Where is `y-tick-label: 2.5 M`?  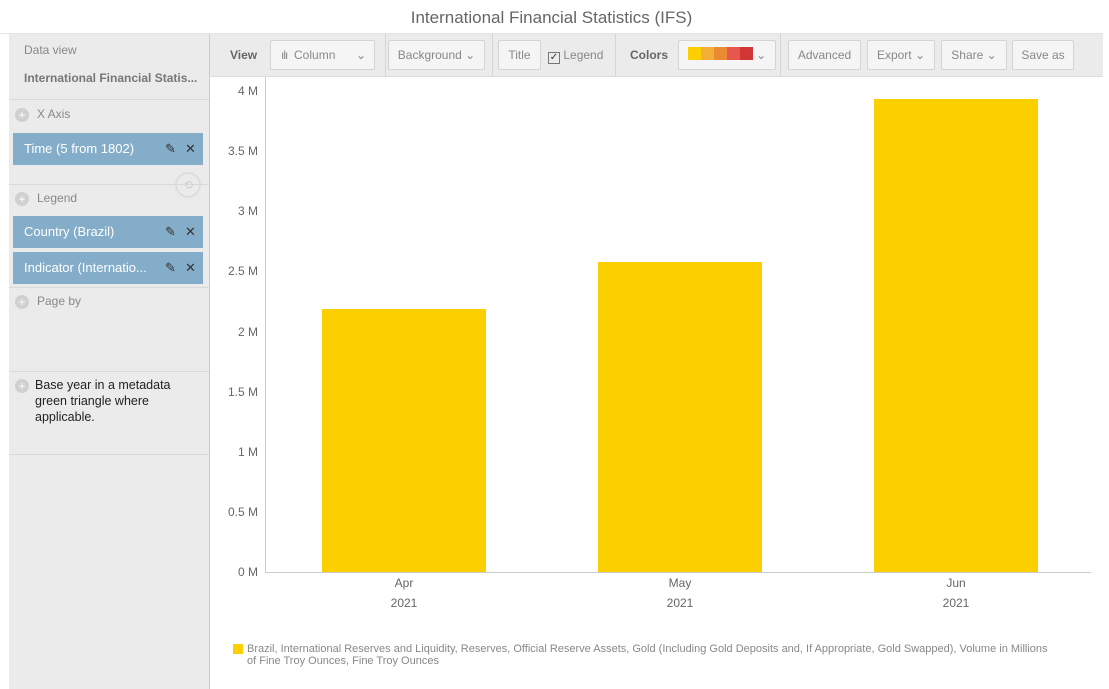
y-tick-label: 2.5 M is located at coordinates (242, 271).